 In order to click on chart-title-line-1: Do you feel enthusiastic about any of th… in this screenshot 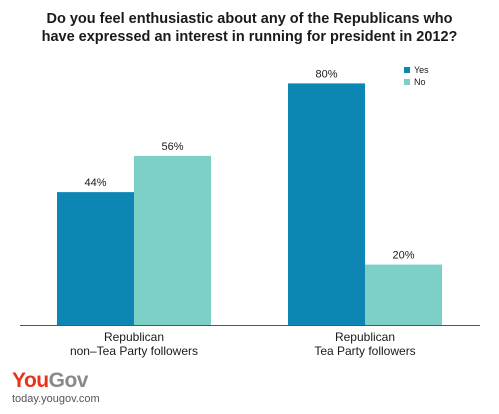, I will do `click(249, 19)`.